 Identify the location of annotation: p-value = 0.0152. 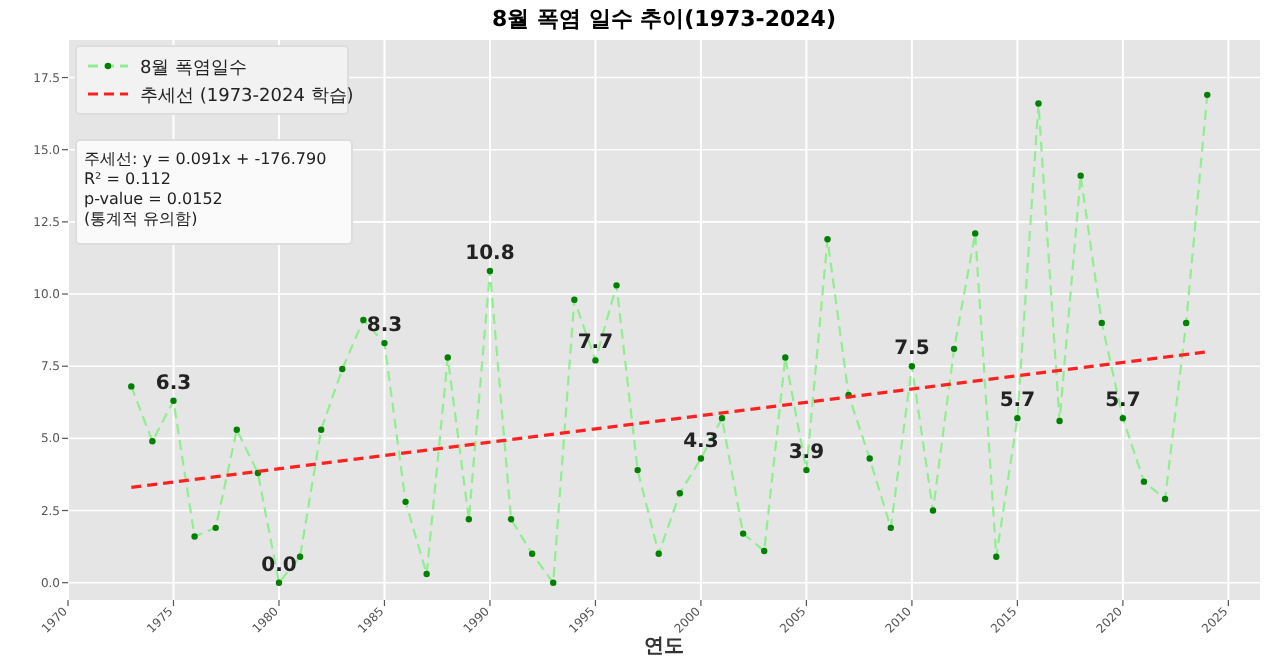
(153, 199).